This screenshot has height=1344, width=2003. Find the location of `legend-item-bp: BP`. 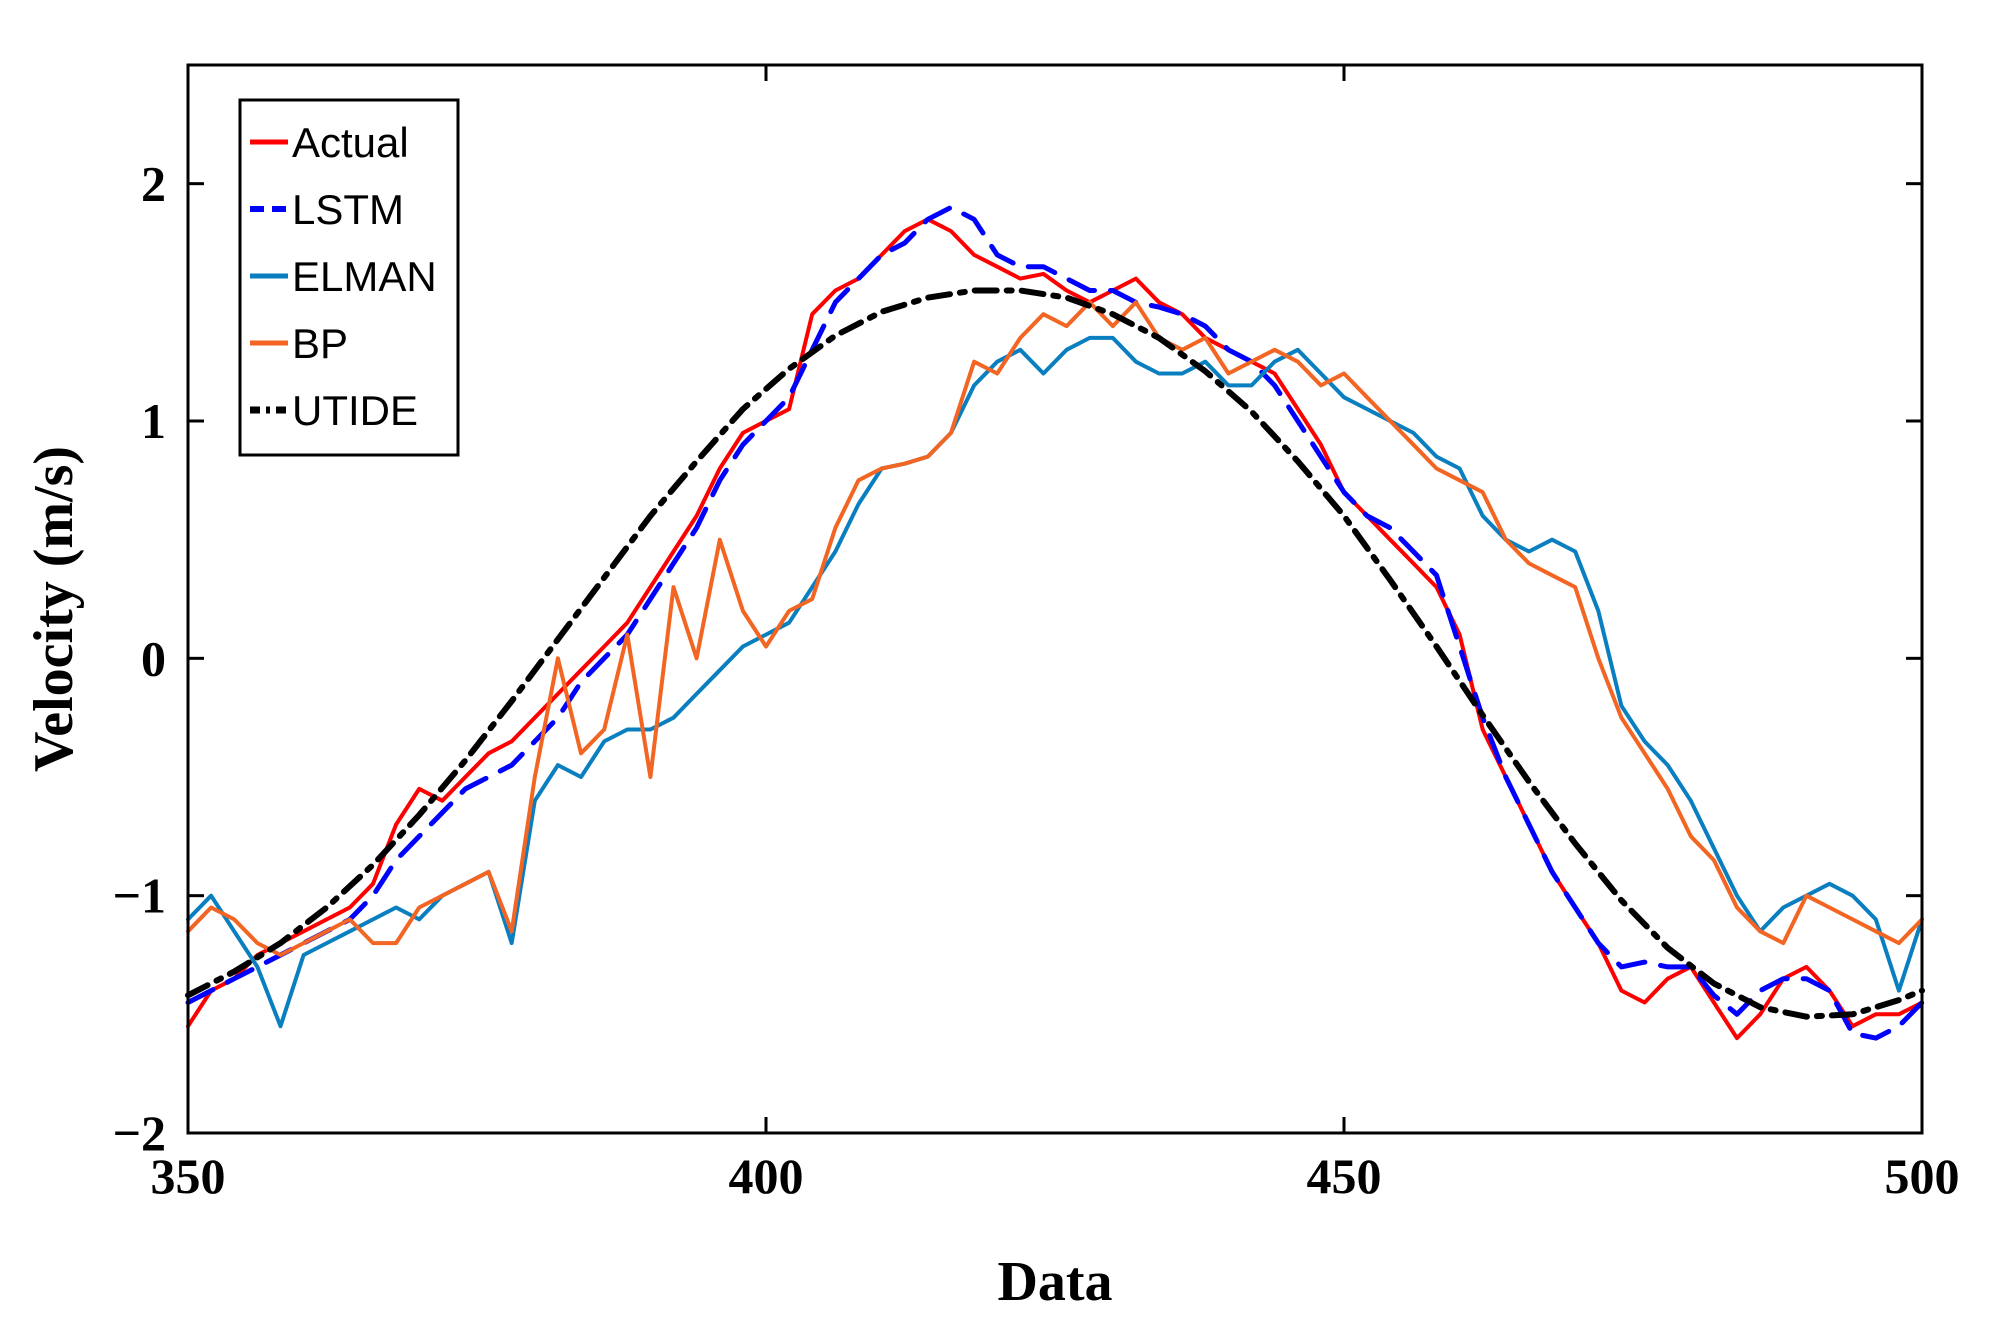

legend-item-bp: BP is located at coordinates (299, 343).